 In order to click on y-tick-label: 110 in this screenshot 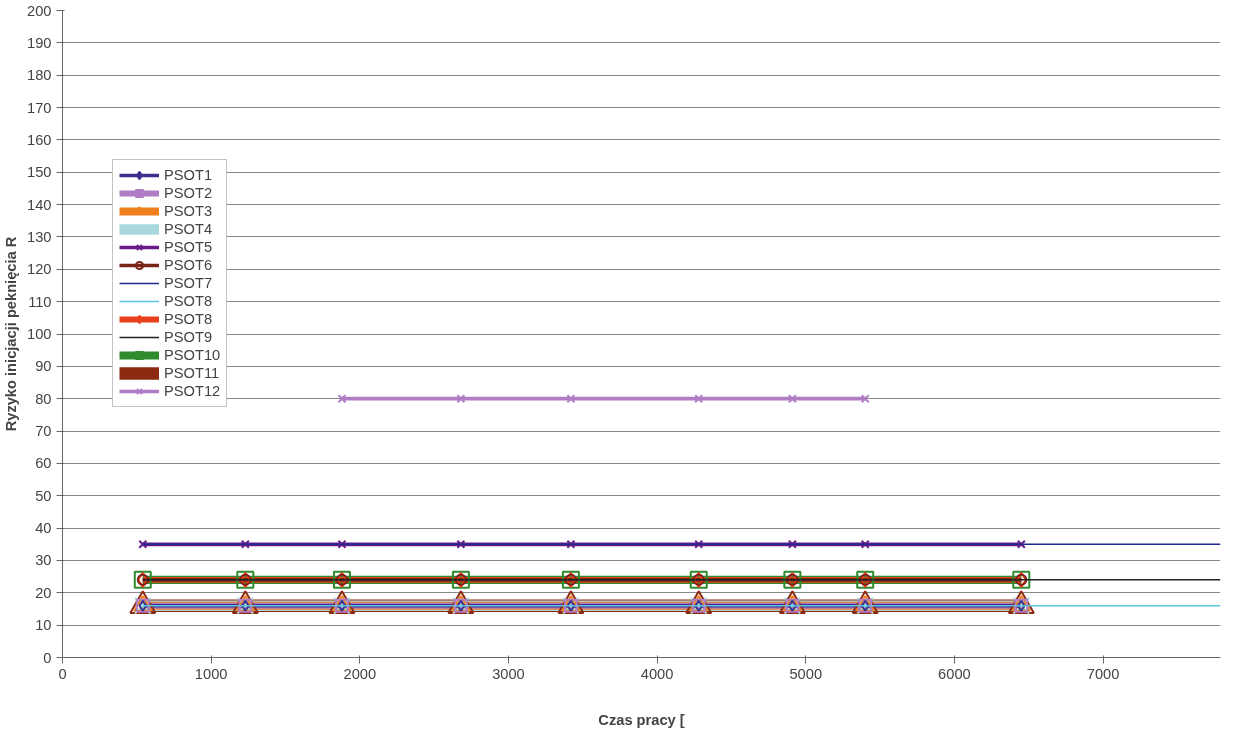, I will do `click(40, 301)`.